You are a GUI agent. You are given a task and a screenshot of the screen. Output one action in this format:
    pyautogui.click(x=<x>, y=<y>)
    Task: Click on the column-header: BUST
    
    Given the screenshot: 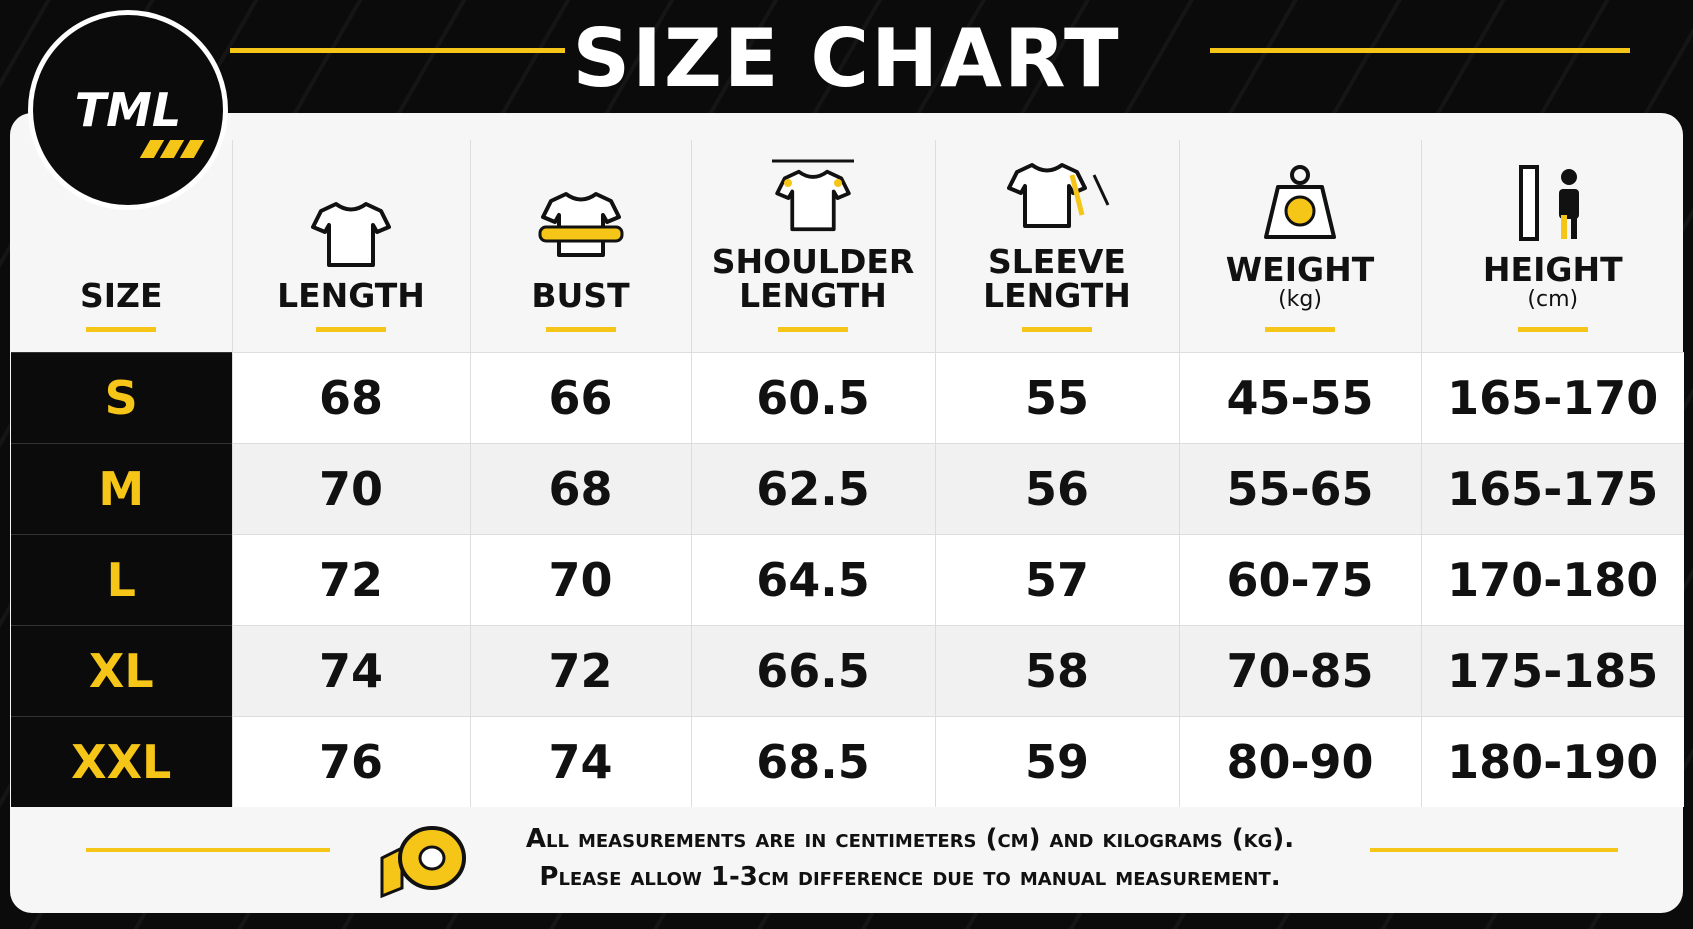 What is the action you would take?
    pyautogui.click(x=580, y=246)
    